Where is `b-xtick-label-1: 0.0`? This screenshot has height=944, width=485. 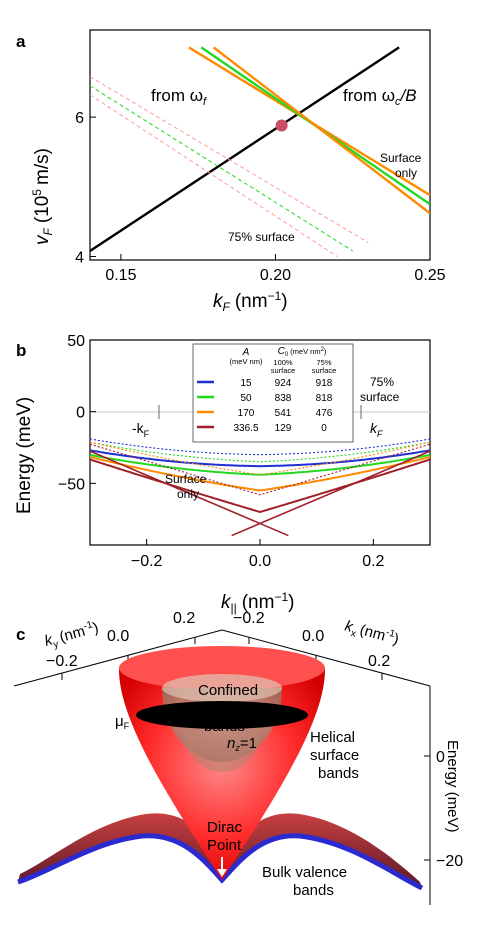 b-xtick-label-1: 0.0 is located at coordinates (260, 561).